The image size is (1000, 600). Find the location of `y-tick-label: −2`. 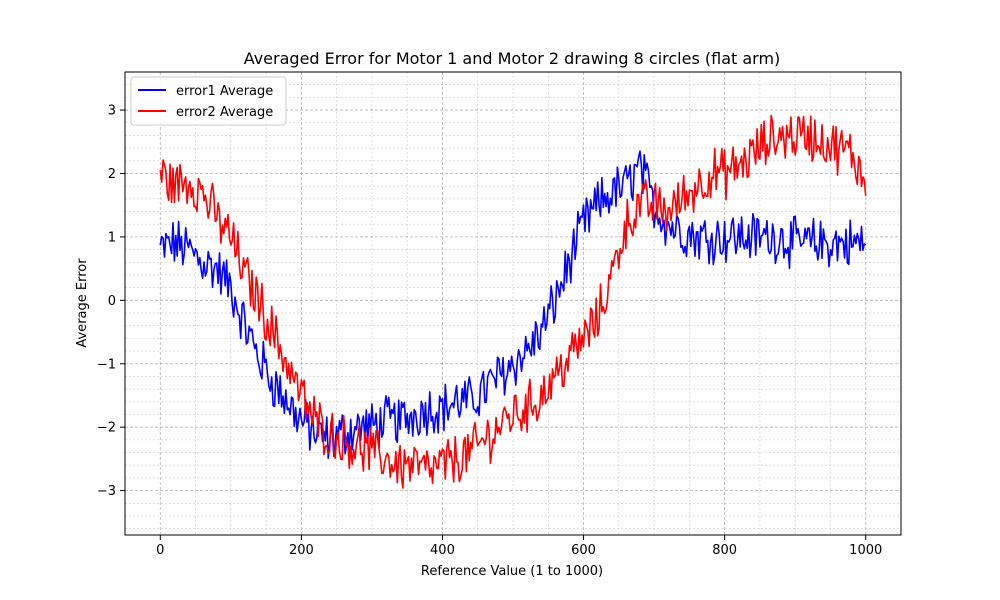

y-tick-label: −2 is located at coordinates (106, 428).